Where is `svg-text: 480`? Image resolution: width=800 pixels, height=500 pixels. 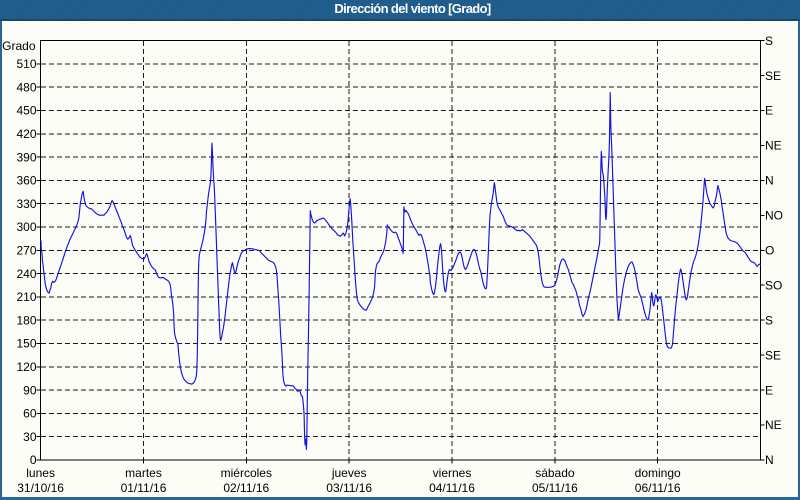
svg-text: 480 is located at coordinates (26, 87).